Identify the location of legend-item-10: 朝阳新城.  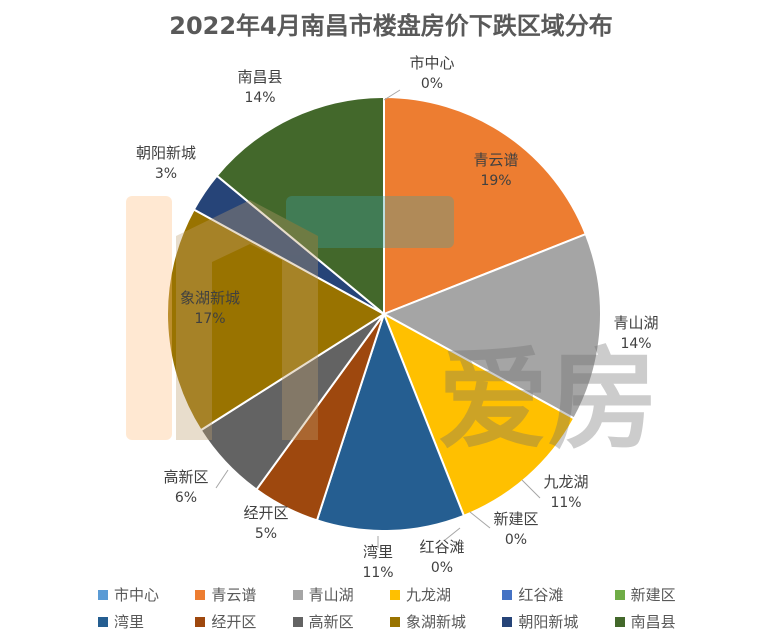
(551, 621).